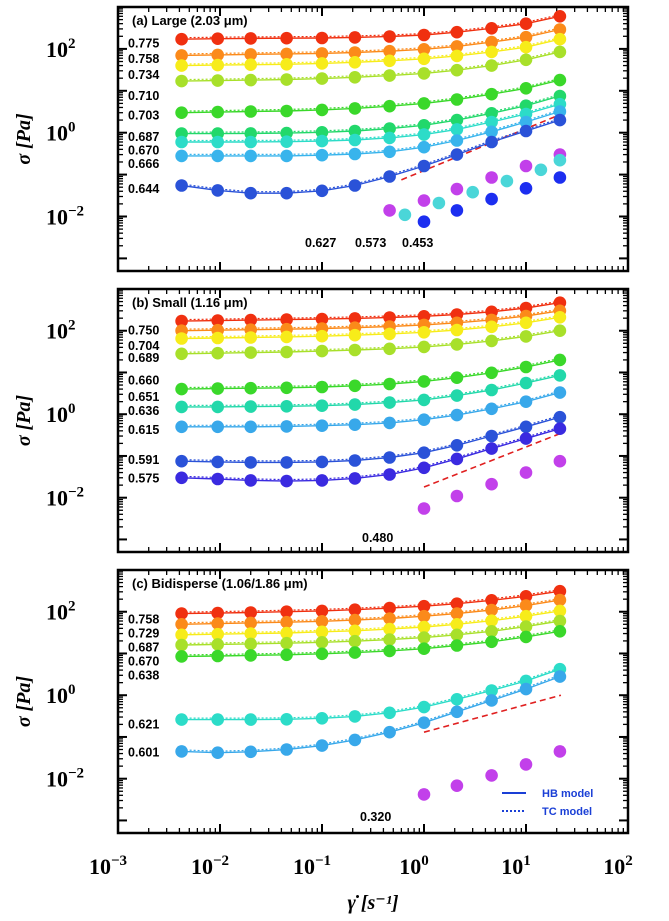 This screenshot has height=921, width=669. Describe the element at coordinates (143, 43) in the screenshot. I see `volume-fraction-label: 0.775` at that location.